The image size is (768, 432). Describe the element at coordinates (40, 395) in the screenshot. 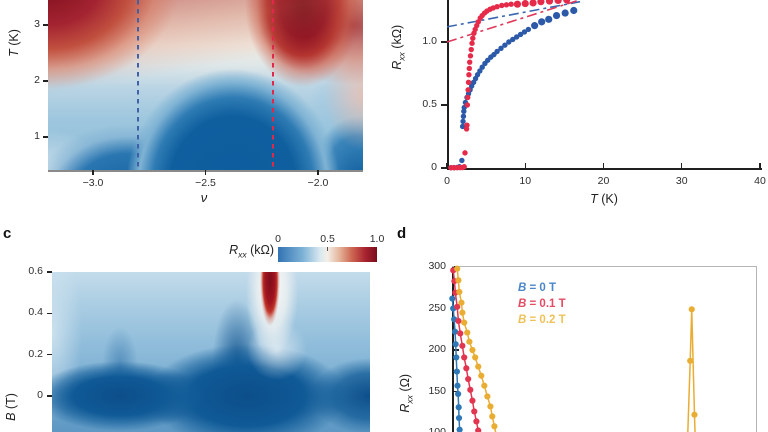

I see `panel-c-y-tick-label: 0` at that location.